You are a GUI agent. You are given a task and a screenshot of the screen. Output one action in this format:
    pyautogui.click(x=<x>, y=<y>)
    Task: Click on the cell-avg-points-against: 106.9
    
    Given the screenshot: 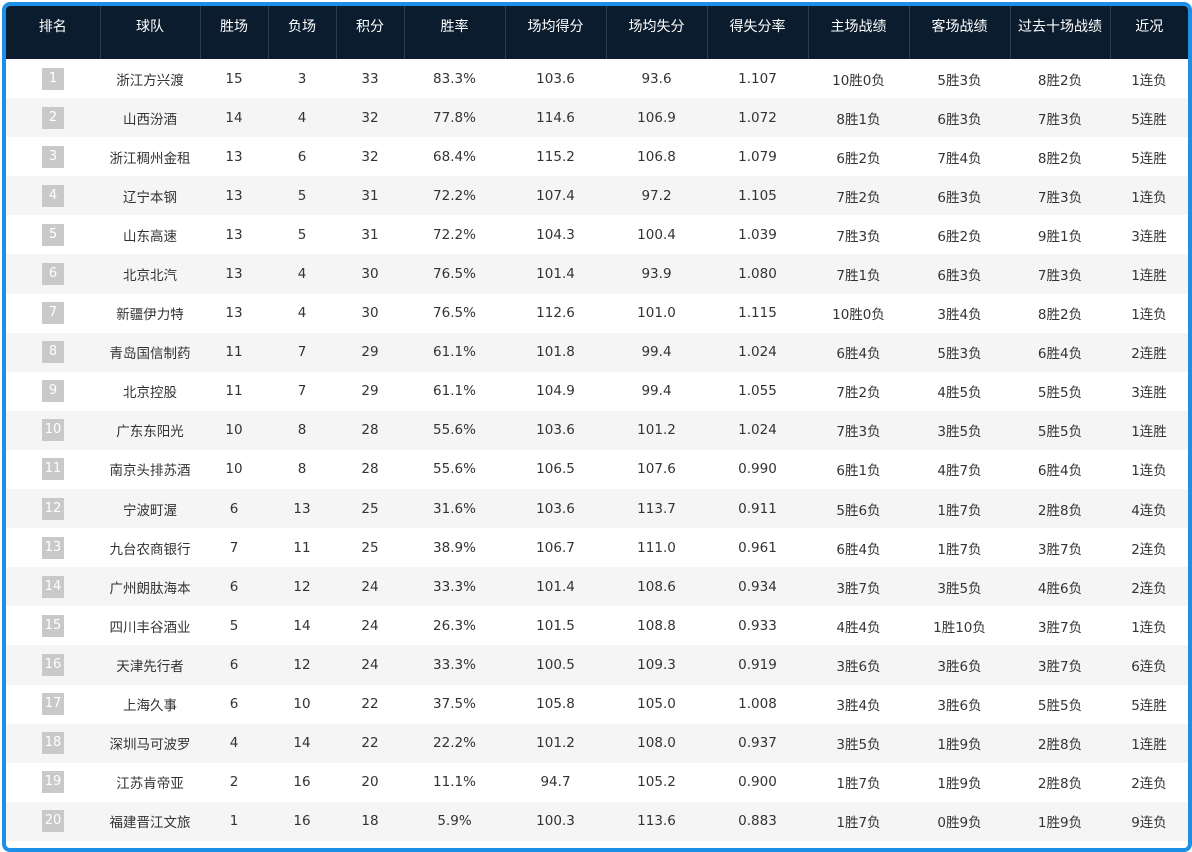 What is the action you would take?
    pyautogui.click(x=656, y=117)
    